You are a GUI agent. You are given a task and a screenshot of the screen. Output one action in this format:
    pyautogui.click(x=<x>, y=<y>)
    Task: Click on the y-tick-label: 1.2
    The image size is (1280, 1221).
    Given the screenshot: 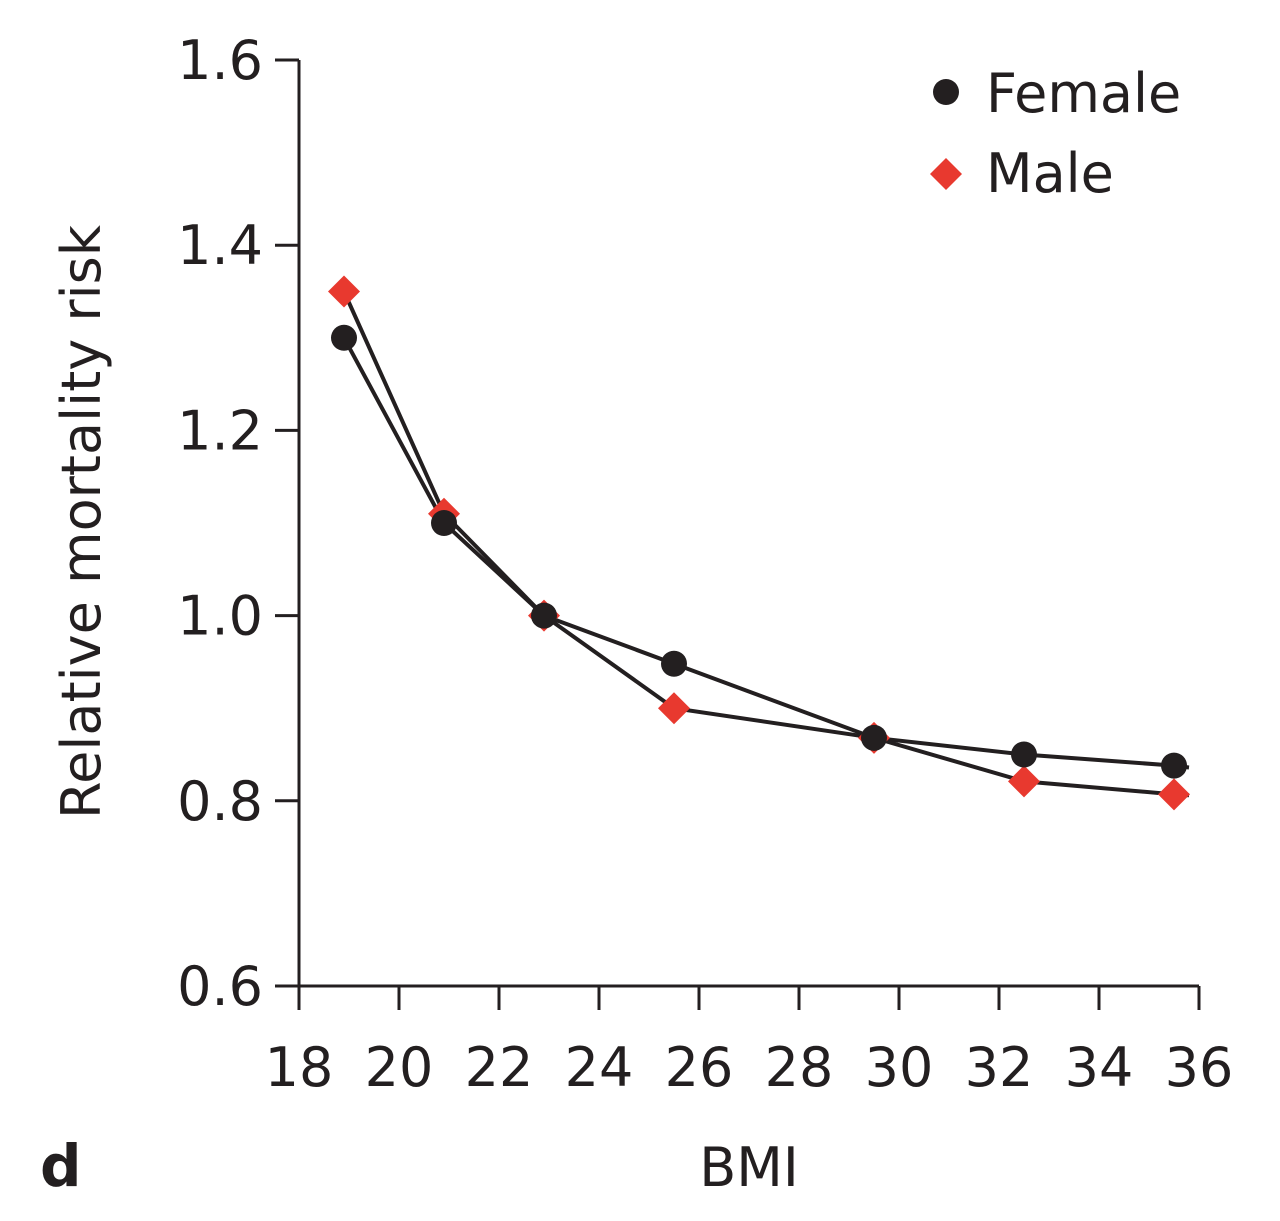 What is the action you would take?
    pyautogui.click(x=220, y=430)
    